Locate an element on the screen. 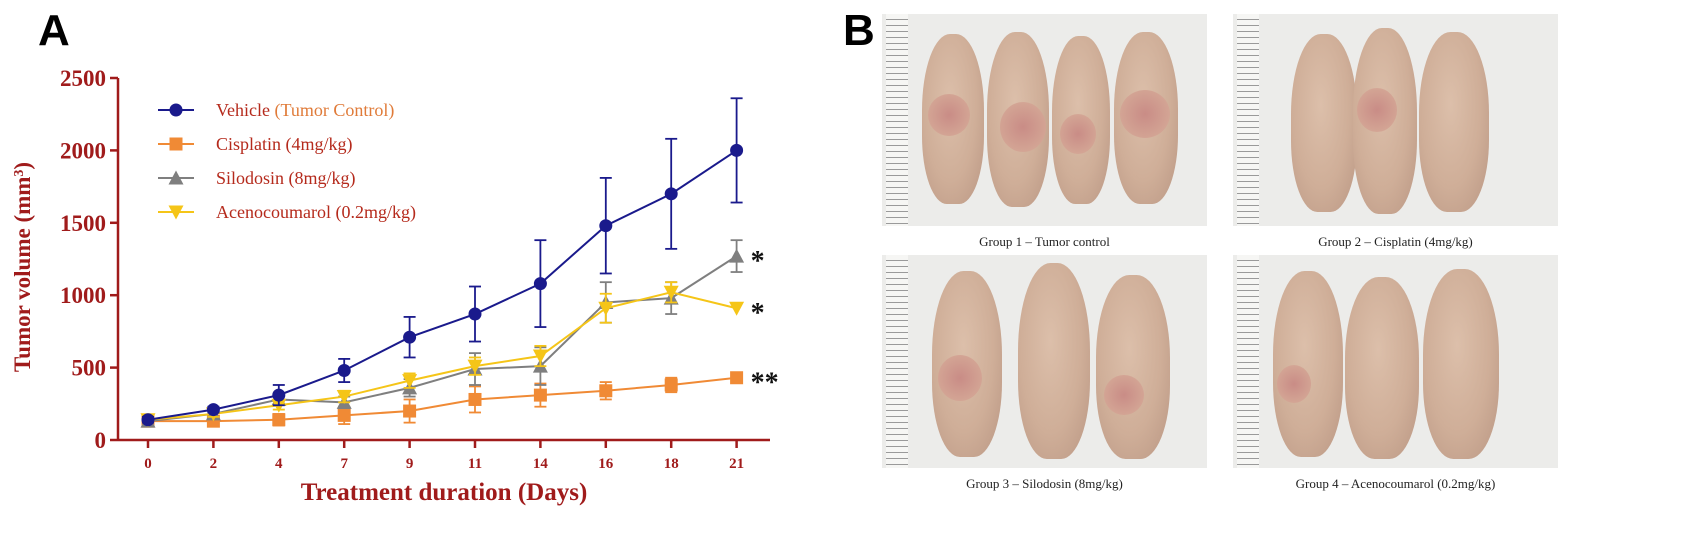 The image size is (1701, 556). x-tick-label: 2 is located at coordinates (214, 464).